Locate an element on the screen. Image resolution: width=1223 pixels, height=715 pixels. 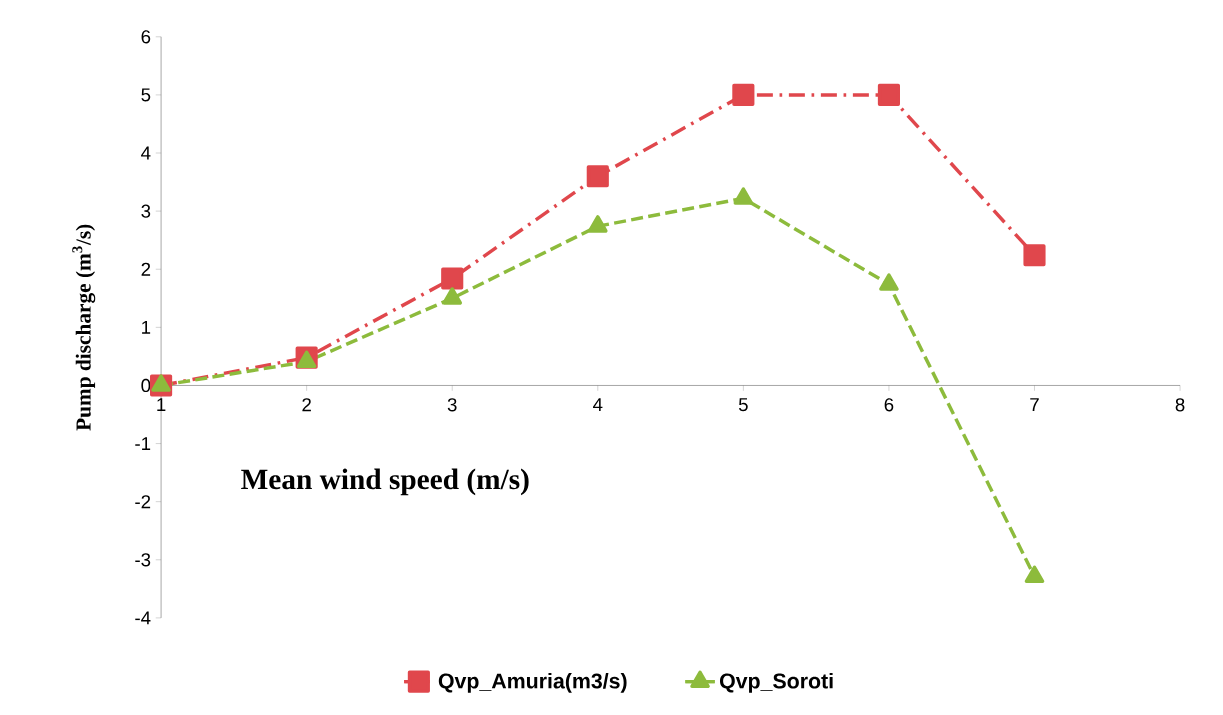
y-tick-label: 0 is located at coordinates (146, 385).